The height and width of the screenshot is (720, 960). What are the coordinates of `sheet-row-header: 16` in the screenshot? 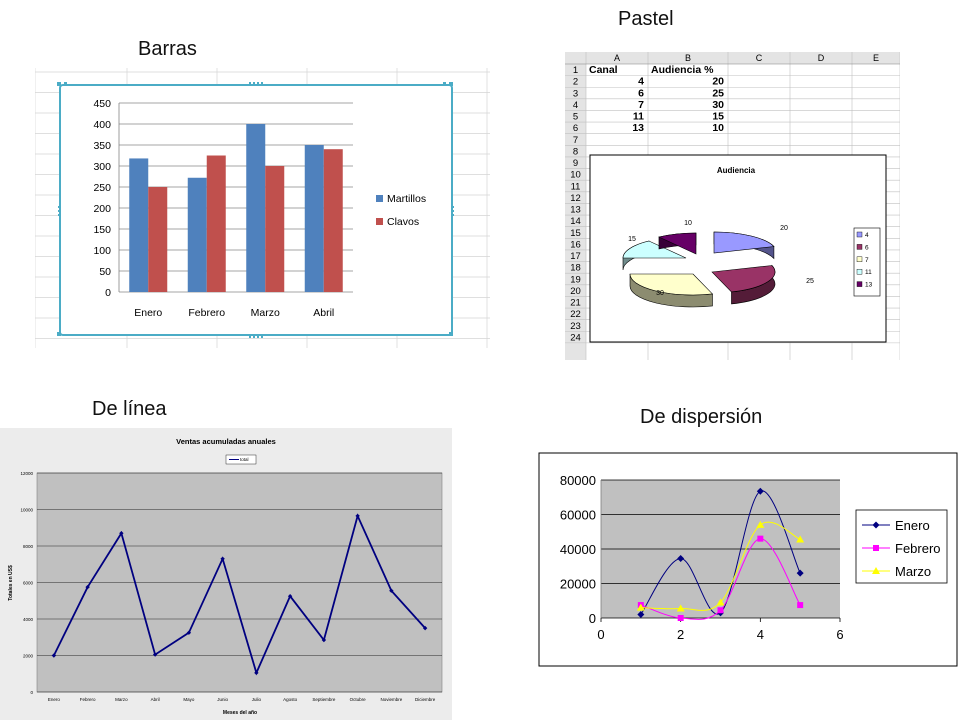 It's located at (575, 244).